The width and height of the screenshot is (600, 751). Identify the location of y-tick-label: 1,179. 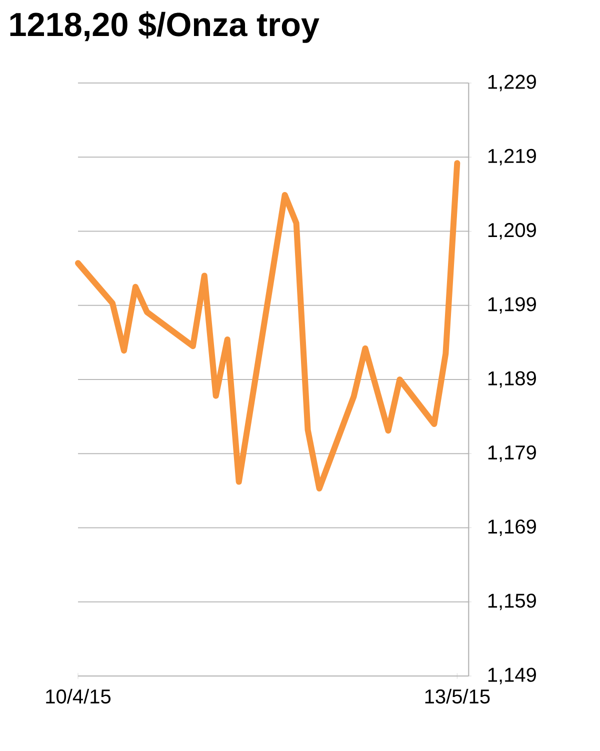
(512, 453).